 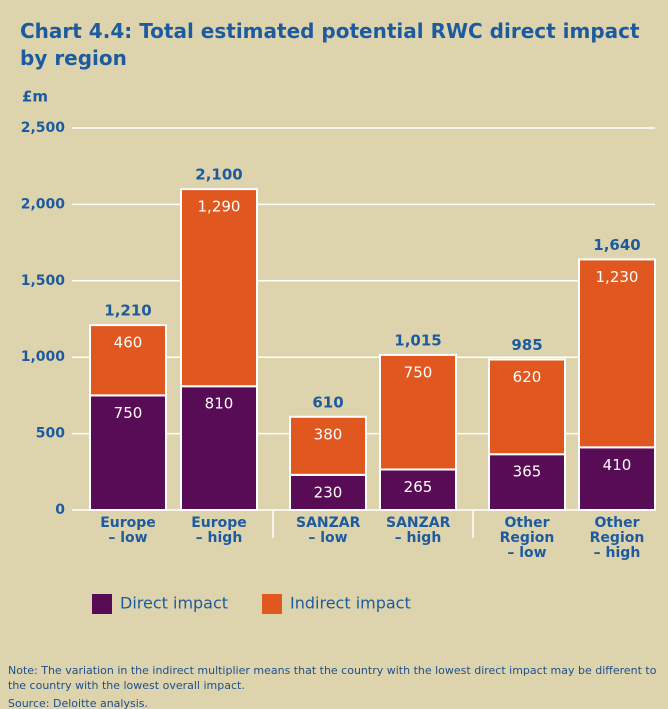 What do you see at coordinates (128, 530) in the screenshot?
I see `x-tick-label: Europe – low` at bounding box center [128, 530].